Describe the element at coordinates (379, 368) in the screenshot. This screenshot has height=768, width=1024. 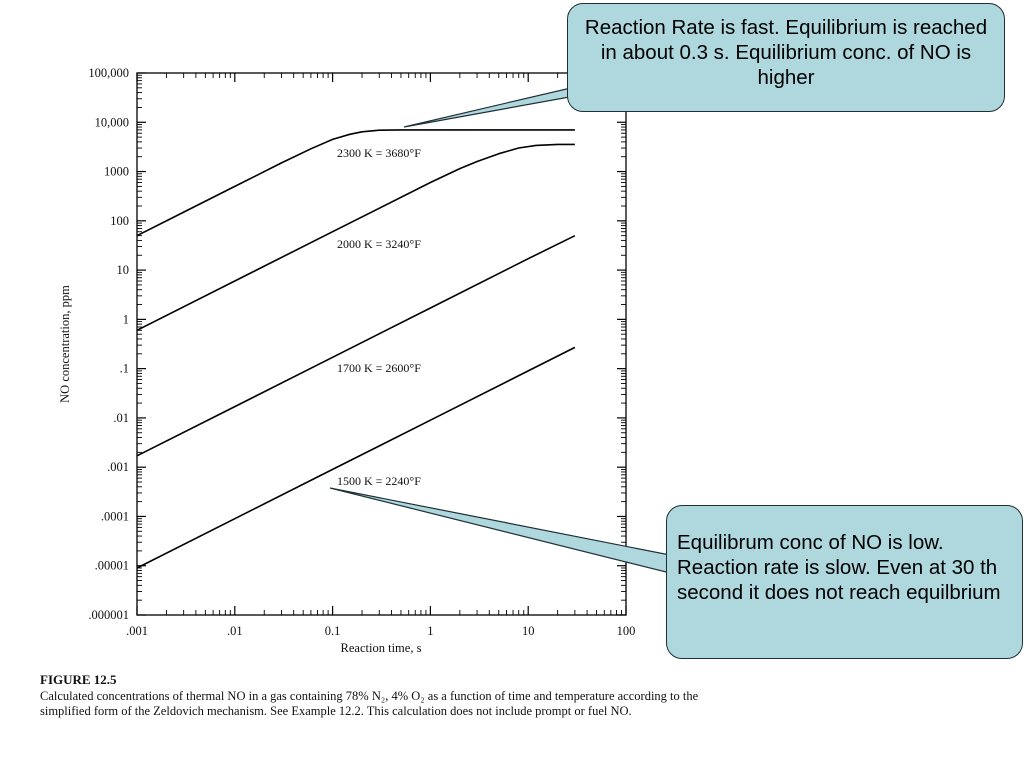
I see `series-label-2: 1700 K = 2600°F` at that location.